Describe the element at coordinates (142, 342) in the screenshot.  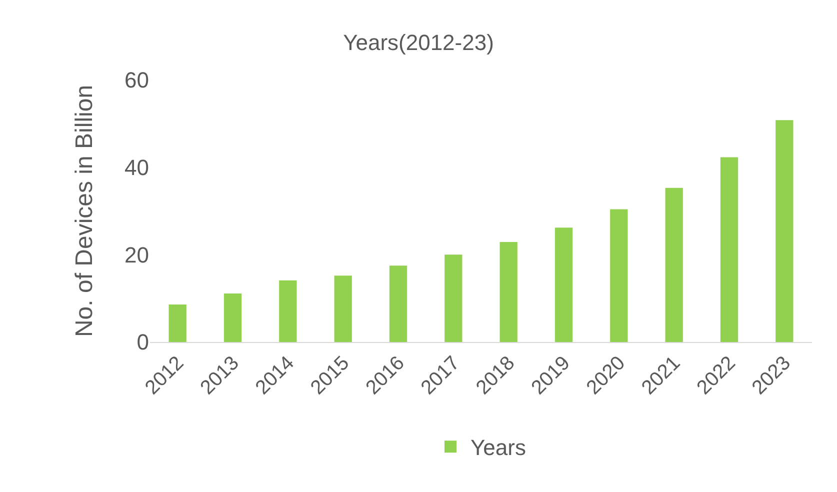
I see `y-tick-label: 0` at that location.